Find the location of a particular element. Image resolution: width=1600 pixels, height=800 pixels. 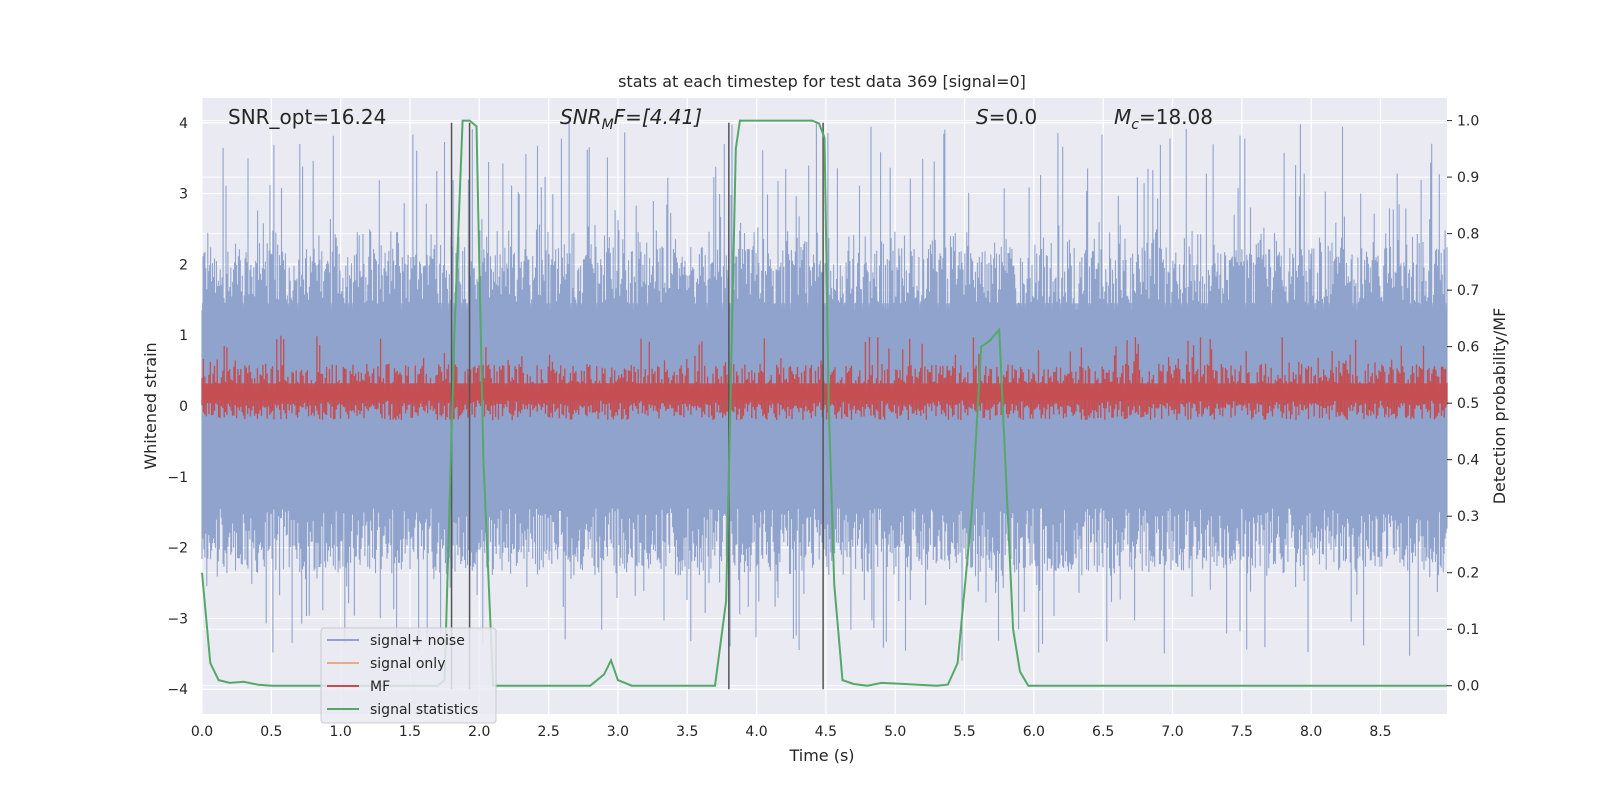

x-tick-label: 1.5 is located at coordinates (410, 732).